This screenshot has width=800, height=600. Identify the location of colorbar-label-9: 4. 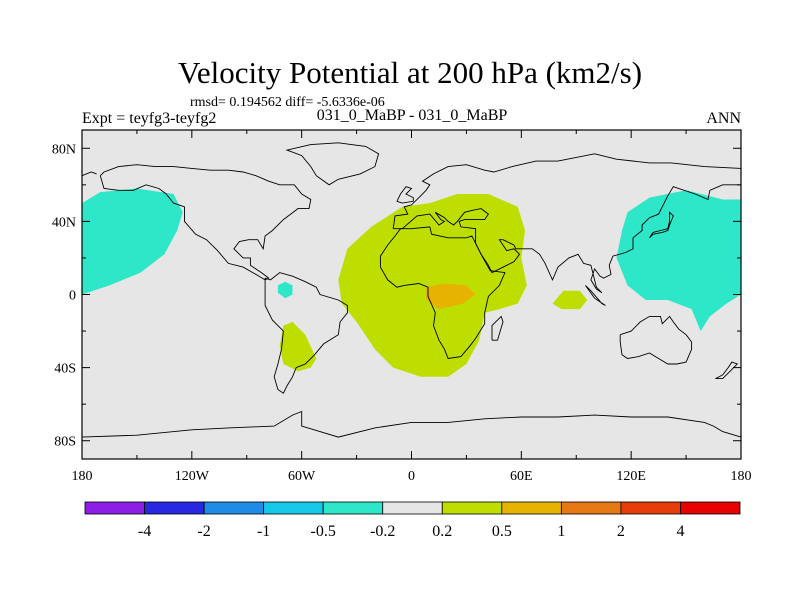
(680, 531).